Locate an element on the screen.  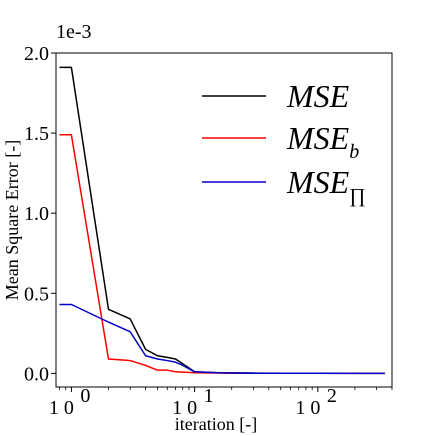
y-axis-offset-label: 1e-3 is located at coordinates (74, 32).